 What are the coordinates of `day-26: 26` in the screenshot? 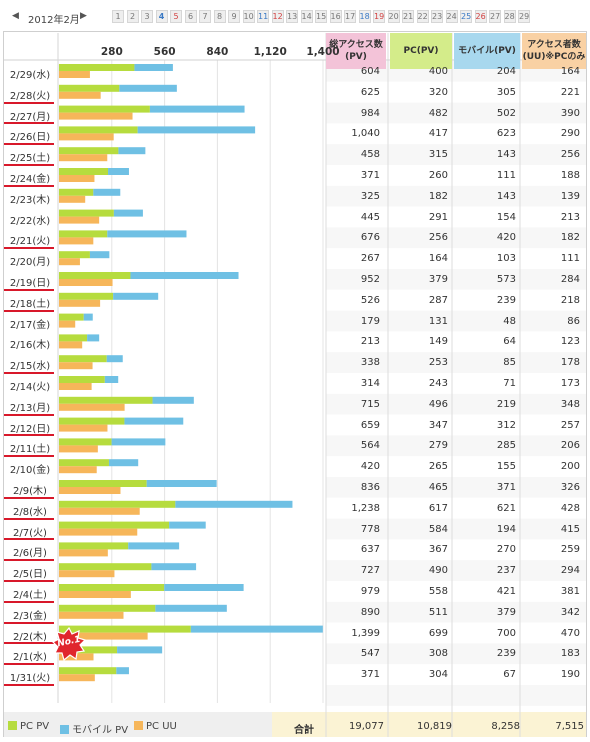 It's located at (480, 16).